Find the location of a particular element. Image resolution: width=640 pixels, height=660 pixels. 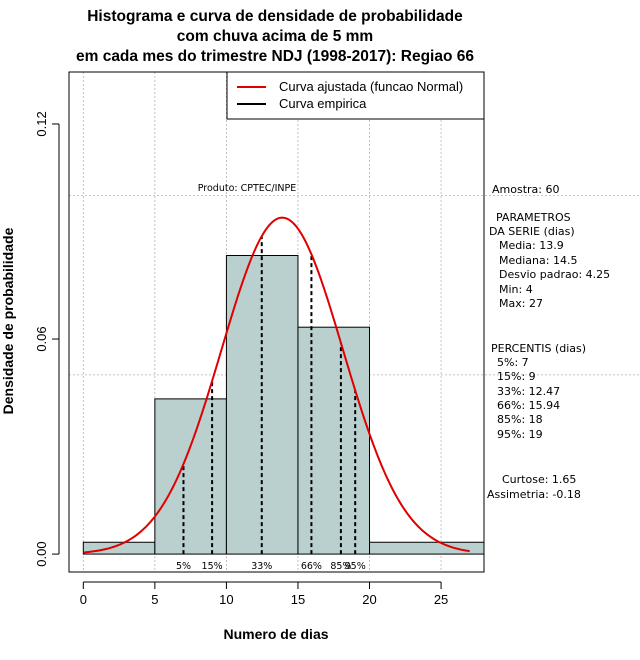

param-sd: Desvio padrao: 4.25 is located at coordinates (554, 274).